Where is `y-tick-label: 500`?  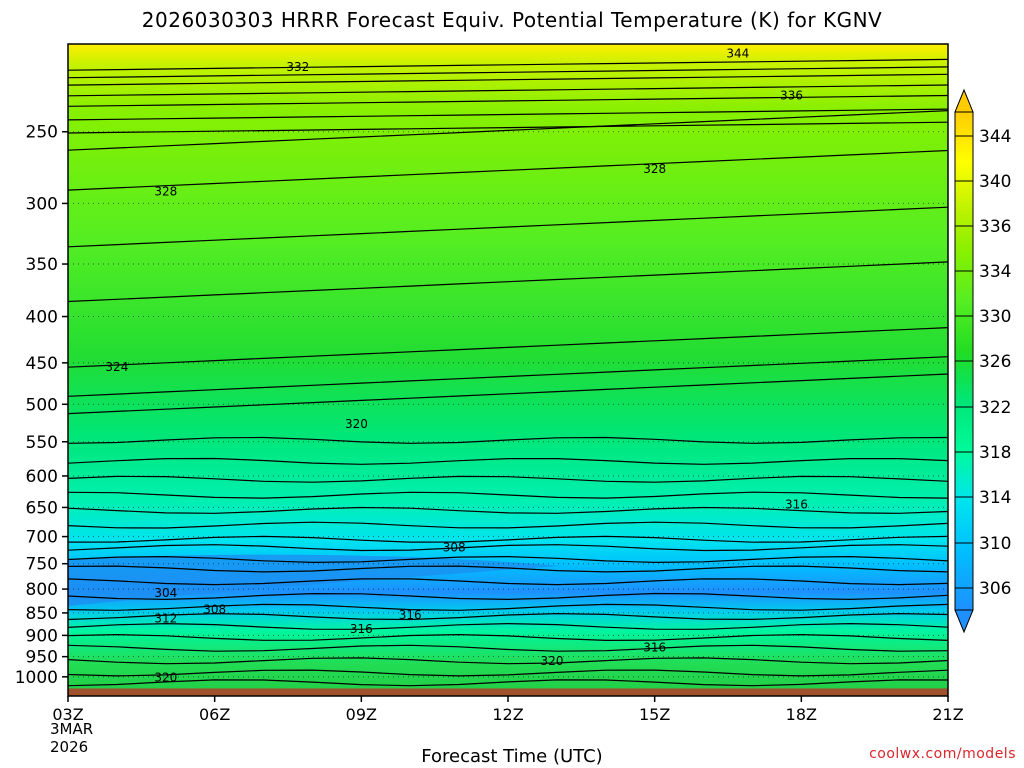
y-tick-label: 500 is located at coordinates (42, 405).